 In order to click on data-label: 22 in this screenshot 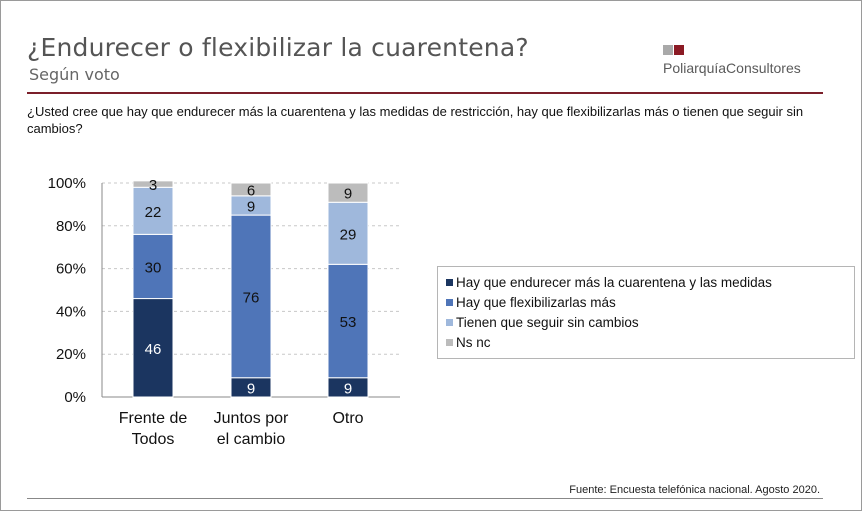, I will do `click(153, 212)`.